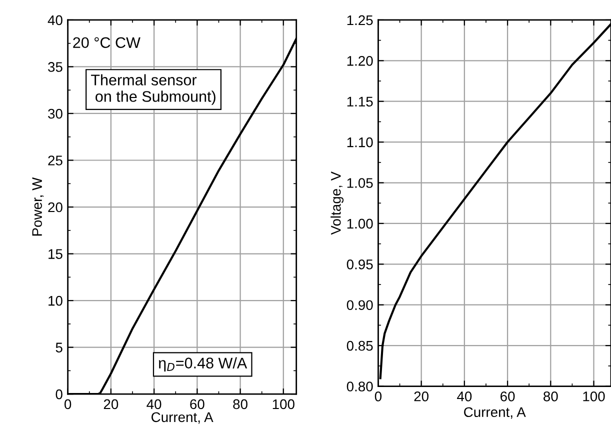  Describe the element at coordinates (153, 89) in the screenshot. I see `annotation: Thermal sensor on the Submount)` at that location.